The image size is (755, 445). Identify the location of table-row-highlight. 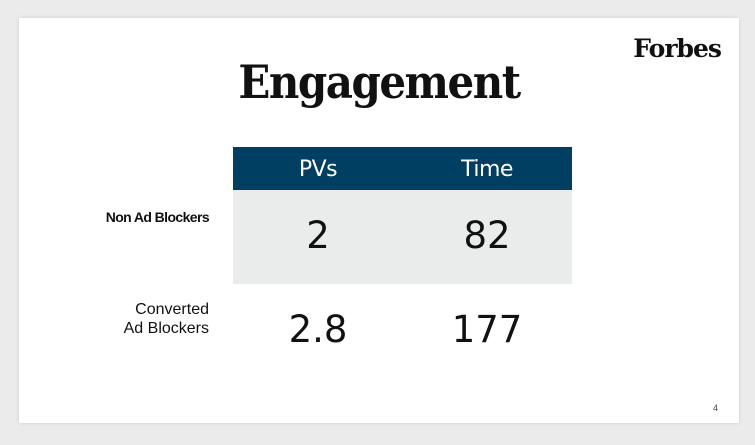
(402, 237).